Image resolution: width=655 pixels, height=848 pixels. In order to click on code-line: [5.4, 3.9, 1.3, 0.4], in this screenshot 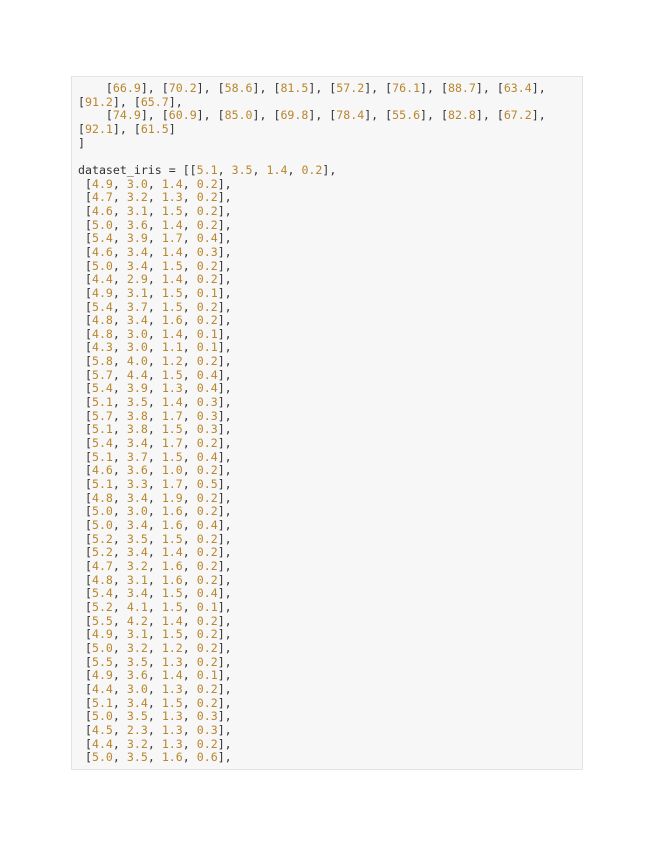, I will do `click(155, 388)`.